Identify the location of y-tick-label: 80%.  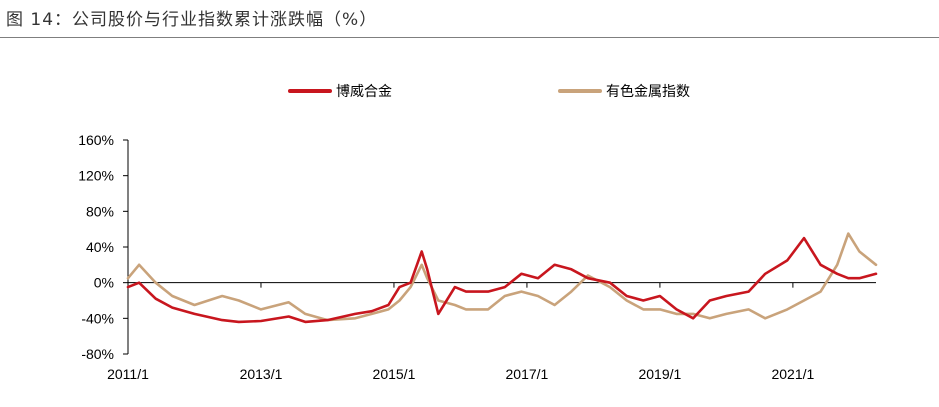
(100, 211).